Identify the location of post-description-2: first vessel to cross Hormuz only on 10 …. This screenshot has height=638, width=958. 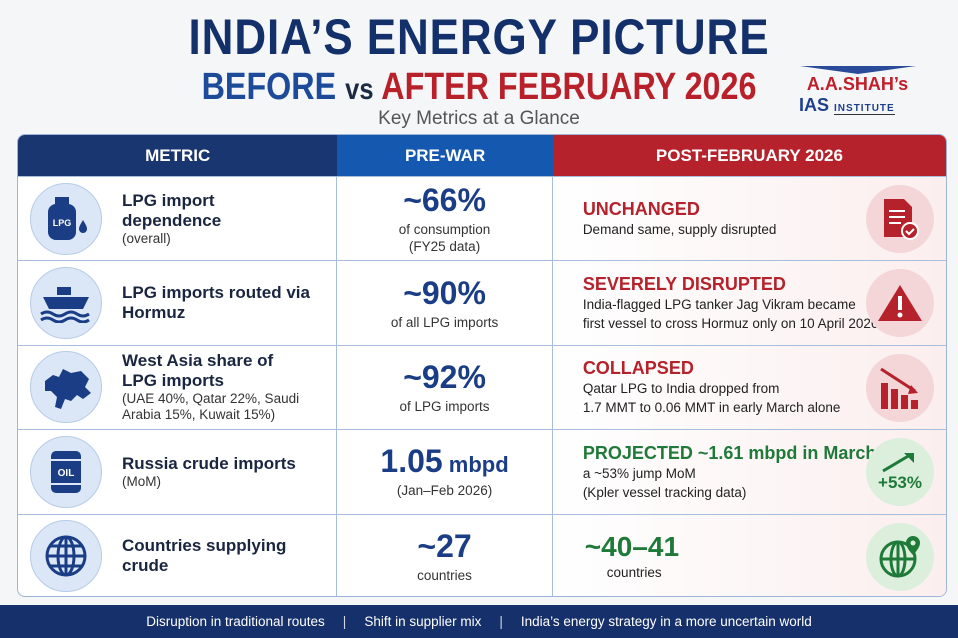
(730, 324).